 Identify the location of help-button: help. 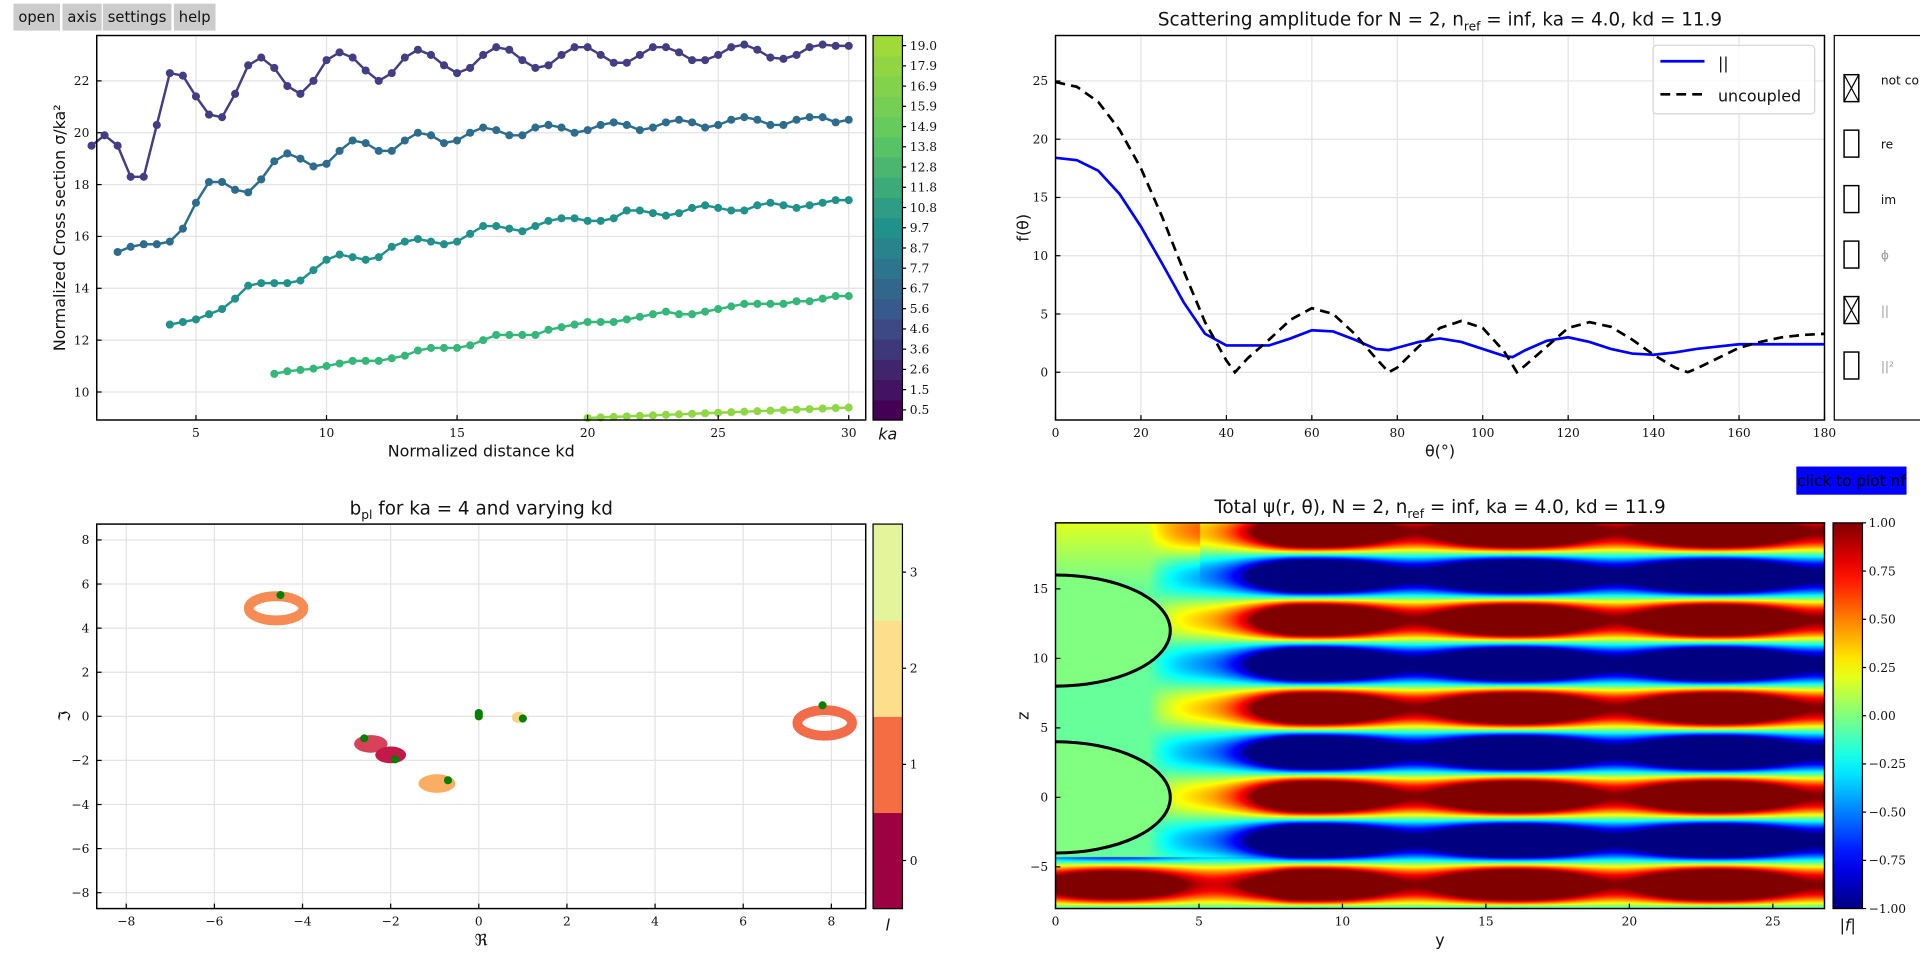
(194, 17).